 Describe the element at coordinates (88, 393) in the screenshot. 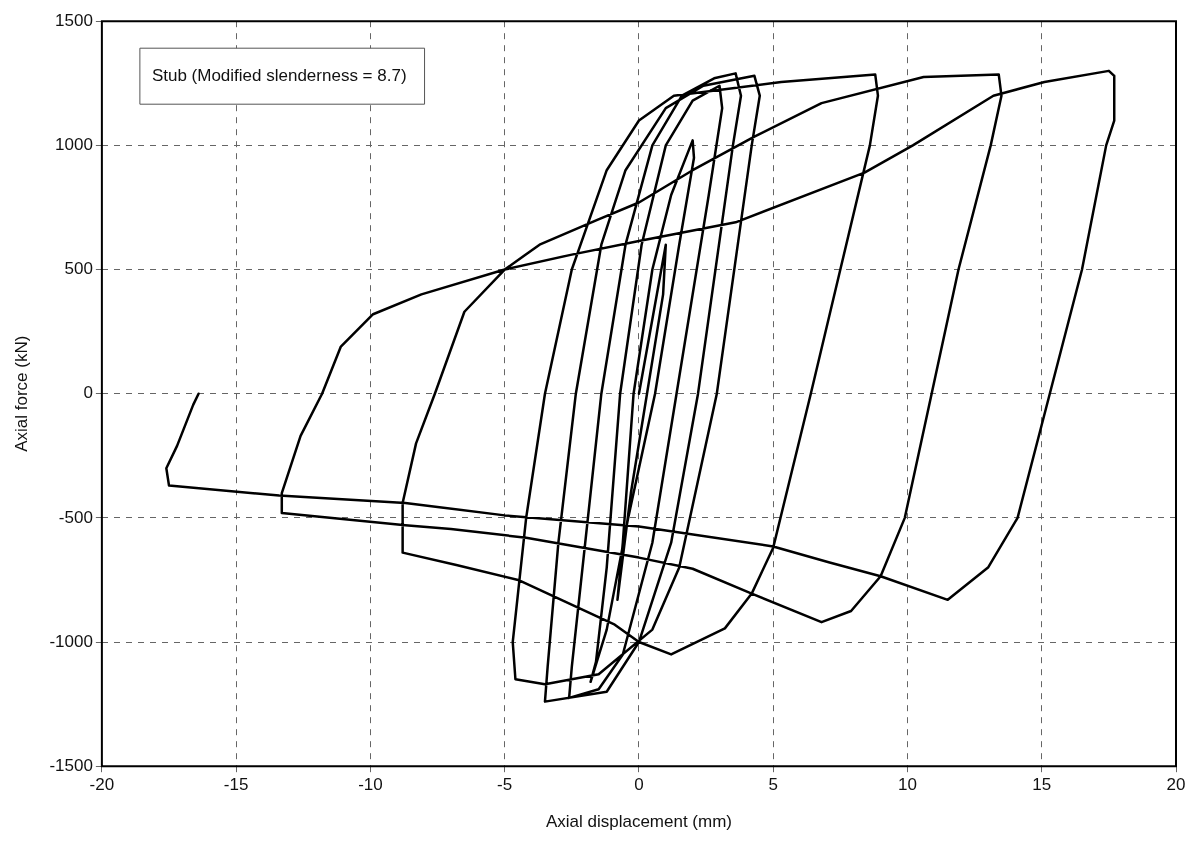

I see `y-tick-label: 0` at that location.